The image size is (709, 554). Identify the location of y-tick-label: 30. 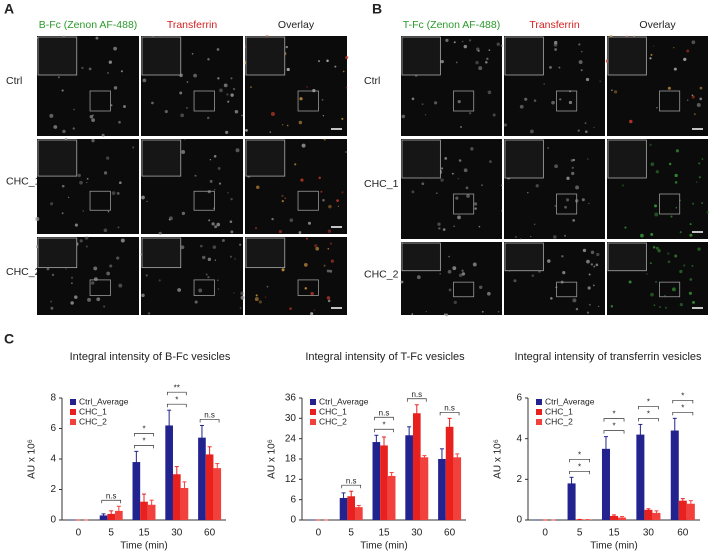
(291, 418).